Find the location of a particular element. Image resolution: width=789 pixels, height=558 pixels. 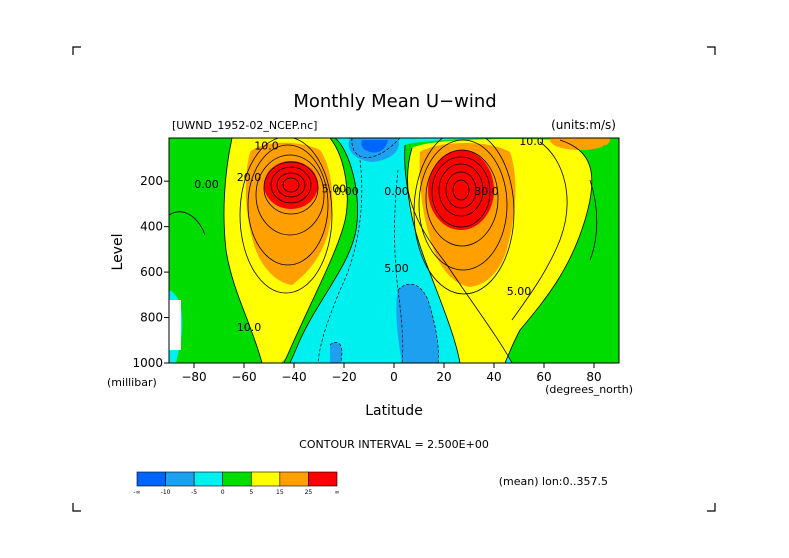

shade-south-jet-core is located at coordinates (291, 185).